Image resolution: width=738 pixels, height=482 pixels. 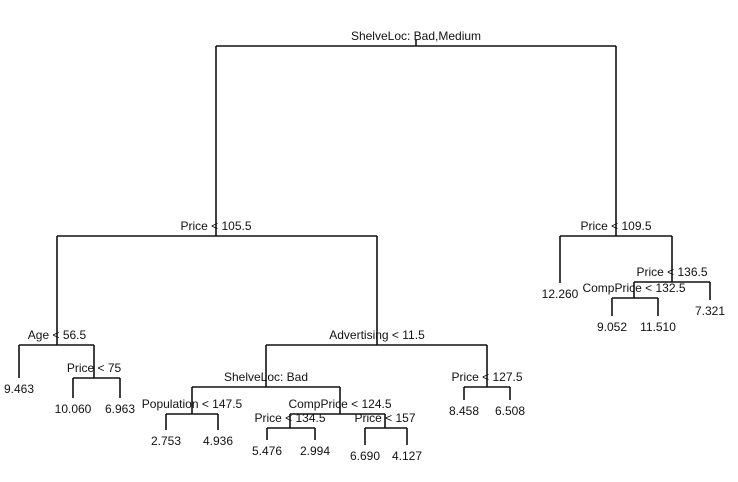 I want to click on split-label: Population < 147.5, so click(x=192, y=404).